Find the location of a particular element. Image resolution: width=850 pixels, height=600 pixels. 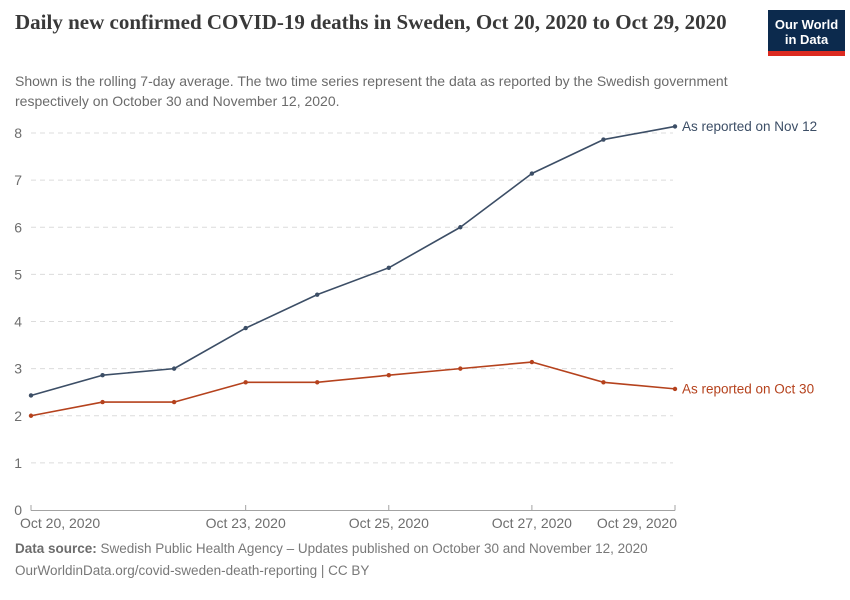

x-axis-tick-label: Oct 25, 2020 is located at coordinates (389, 523).